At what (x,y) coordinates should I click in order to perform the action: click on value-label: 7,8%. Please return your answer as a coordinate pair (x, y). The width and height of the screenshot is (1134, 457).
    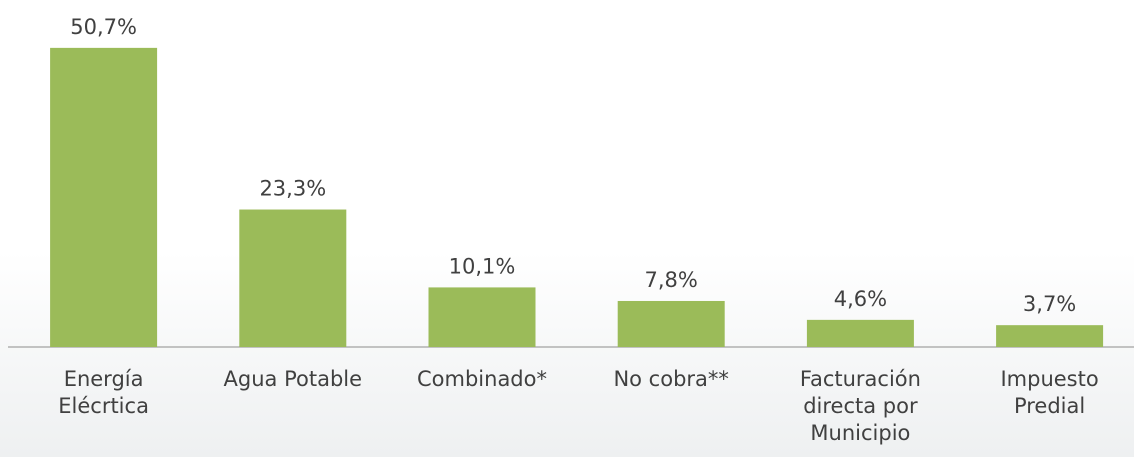
    Looking at the image, I should click on (671, 280).